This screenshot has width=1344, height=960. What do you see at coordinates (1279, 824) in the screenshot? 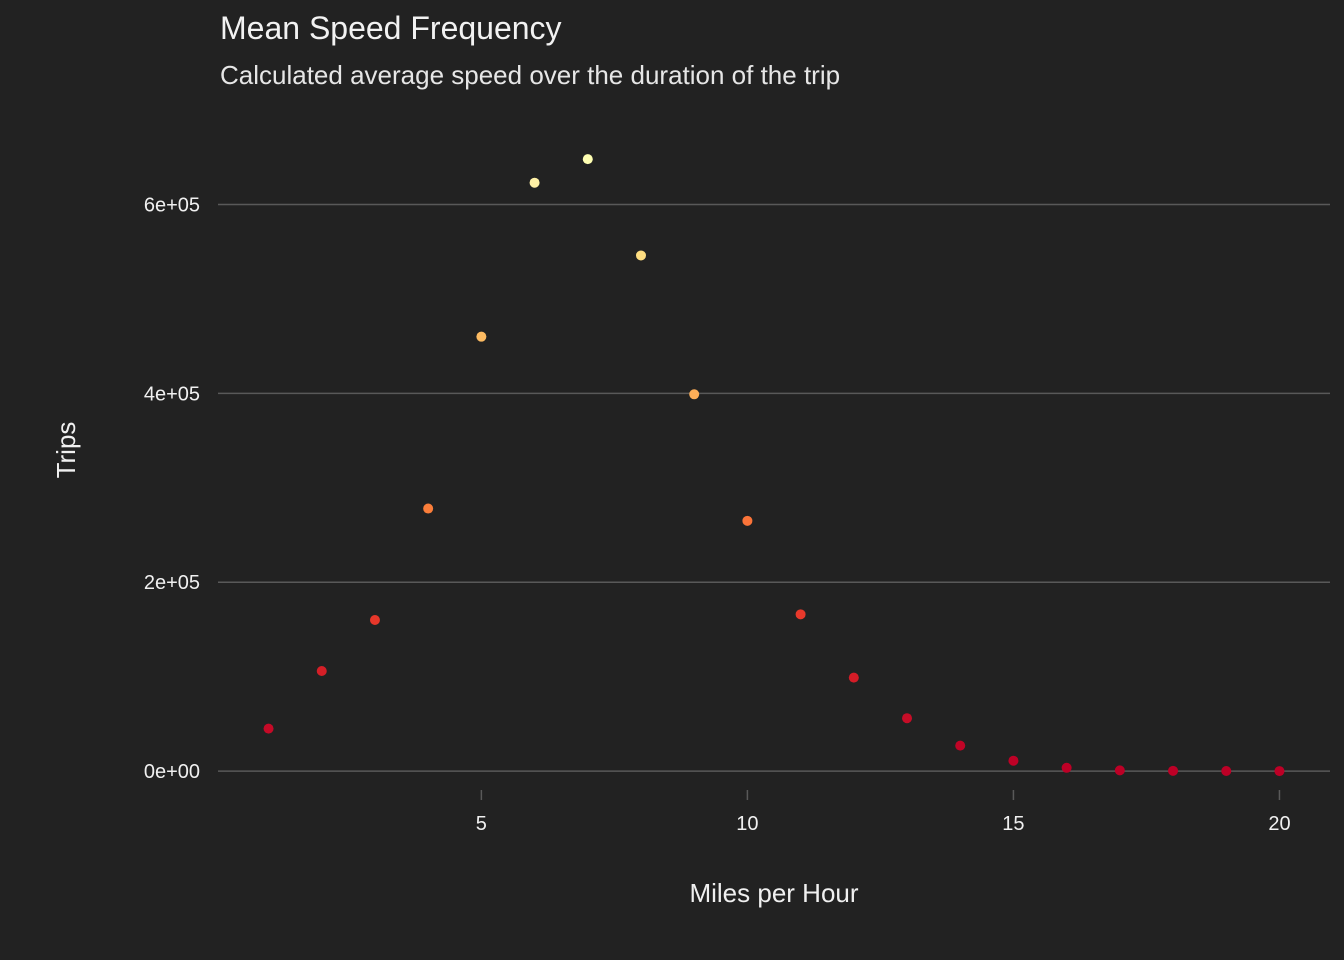
I see `x-tick-label: 20` at bounding box center [1279, 824].